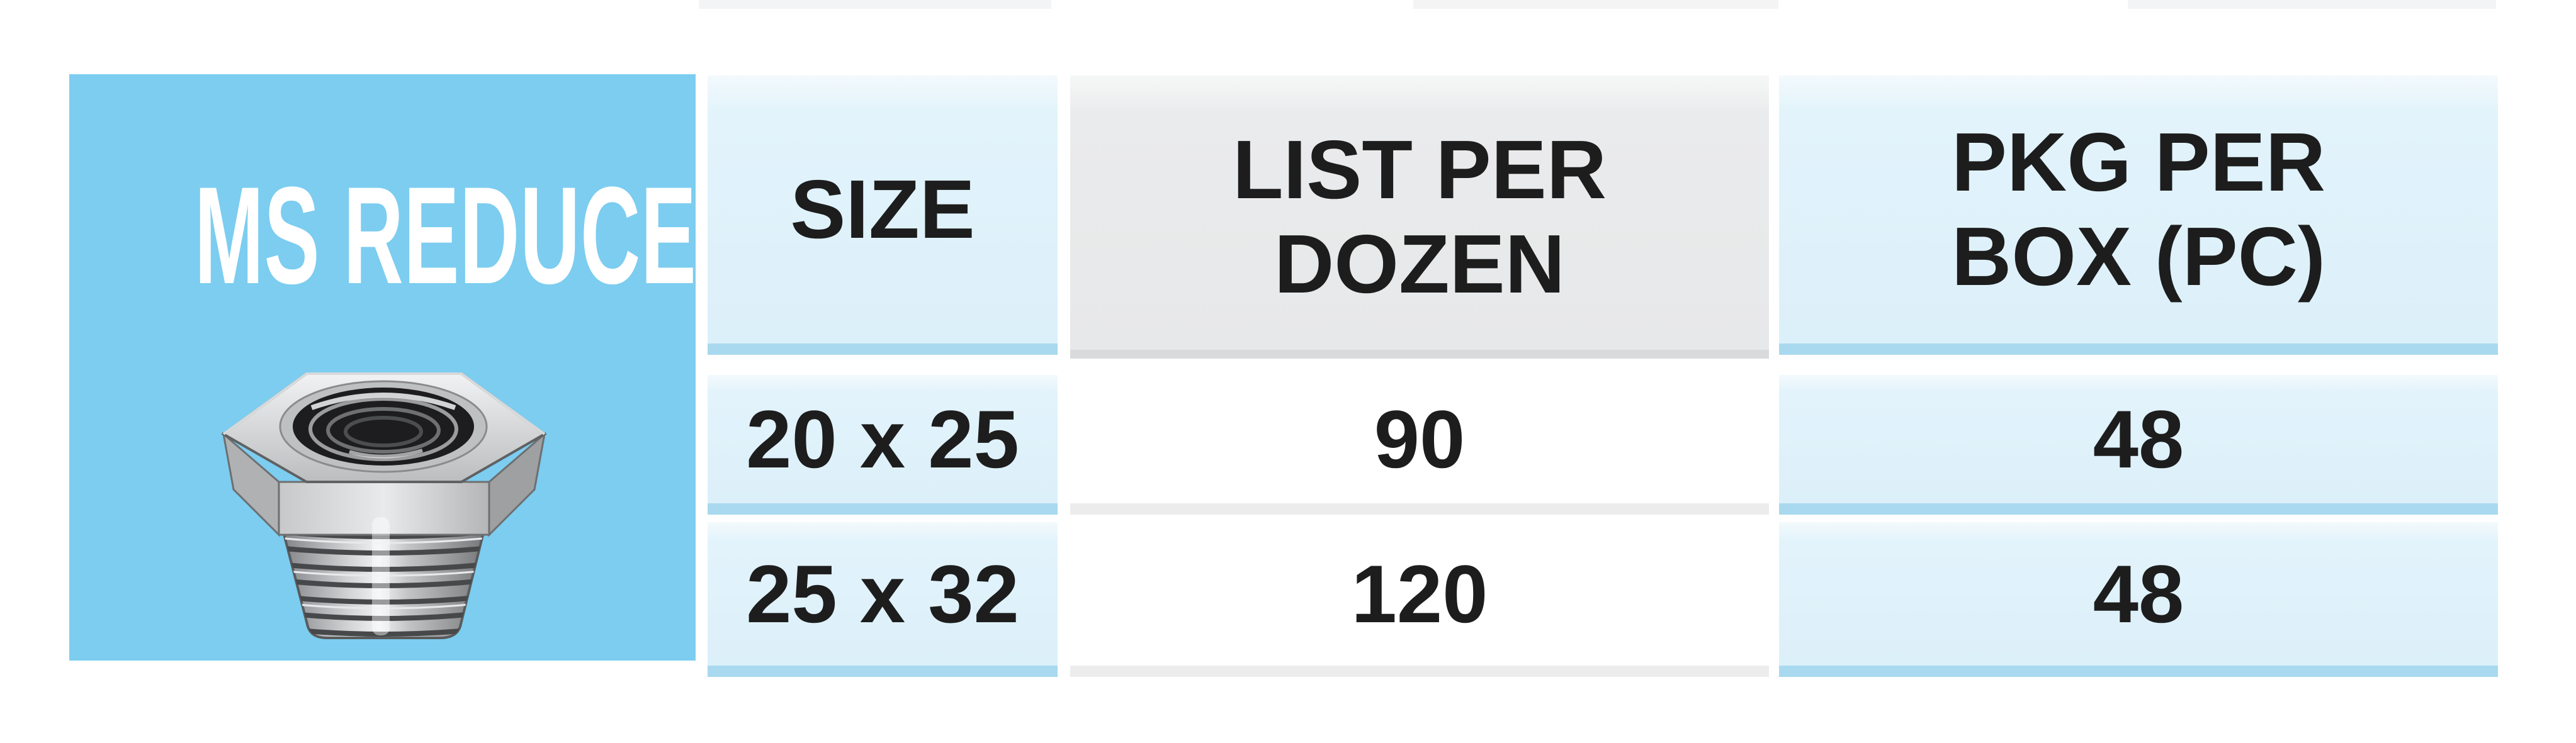 The image size is (2576, 743). Describe the element at coordinates (1419, 439) in the screenshot. I see `cell-list-per-dozen-row1: 90` at that location.